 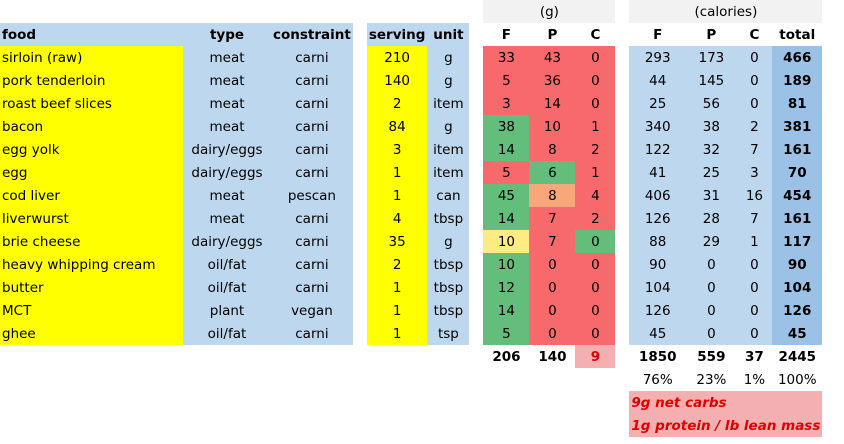 What do you see at coordinates (711, 34) in the screenshot?
I see `header-cal-protein: P` at bounding box center [711, 34].